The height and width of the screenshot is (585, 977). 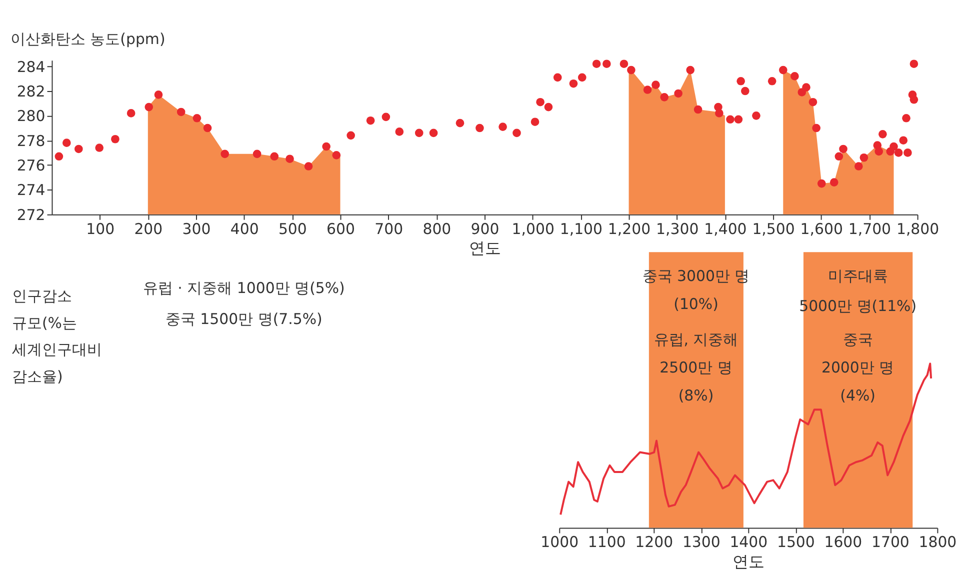 What do you see at coordinates (696, 367) in the screenshot?
I see `annotation: 유럽, 지중해 2500만 명 (8%)` at bounding box center [696, 367].